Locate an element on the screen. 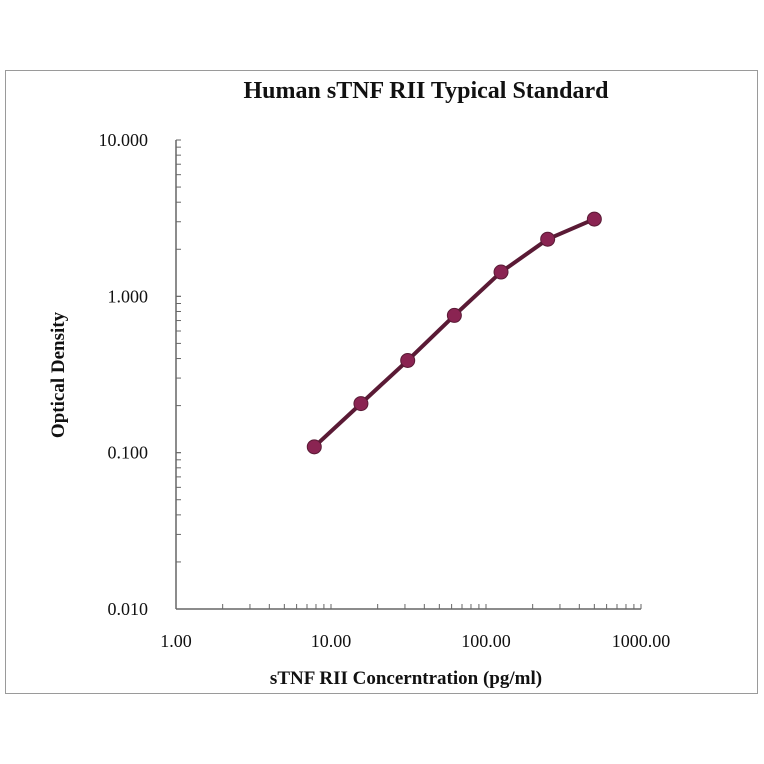 The image size is (764, 764). x-tick-label: 1000.00 is located at coordinates (641, 641).